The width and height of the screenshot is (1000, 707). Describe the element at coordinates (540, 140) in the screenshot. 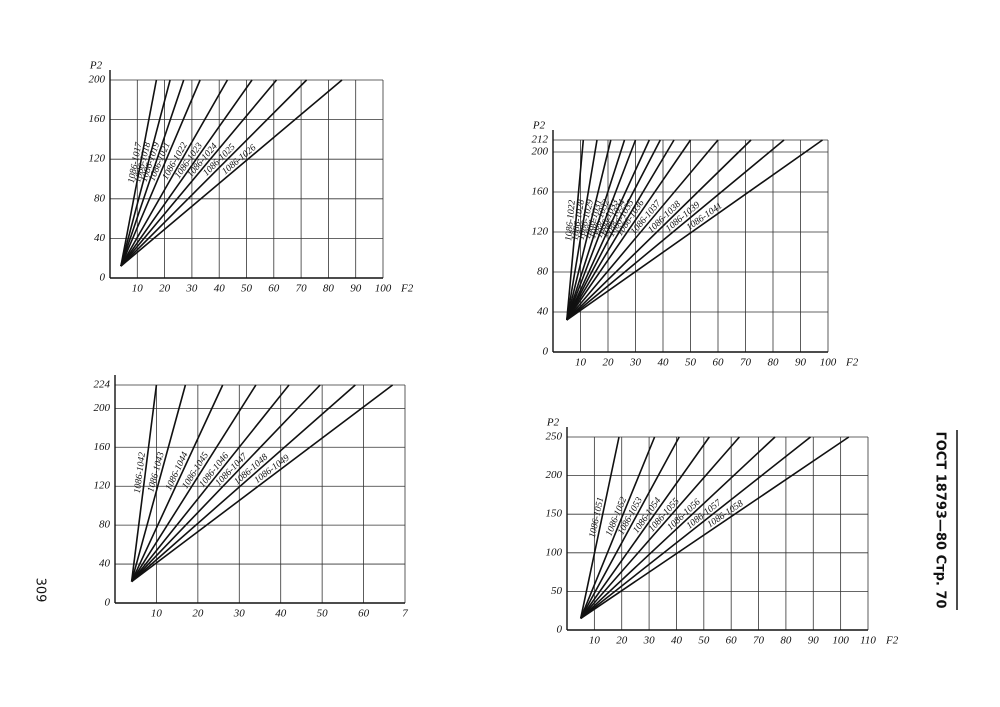

I see `y-tick-label: 212` at that location.